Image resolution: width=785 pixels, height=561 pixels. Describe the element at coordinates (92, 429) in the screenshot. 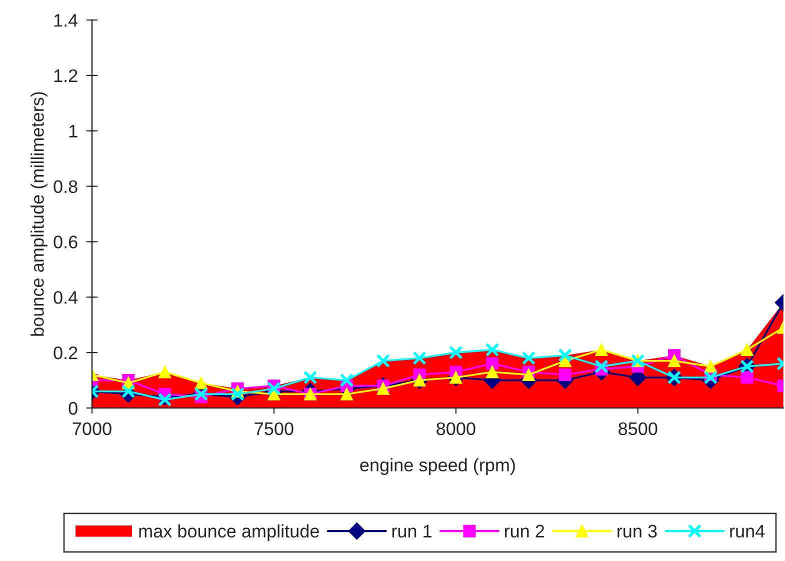

I see `x-tick-label: 7000` at that location.